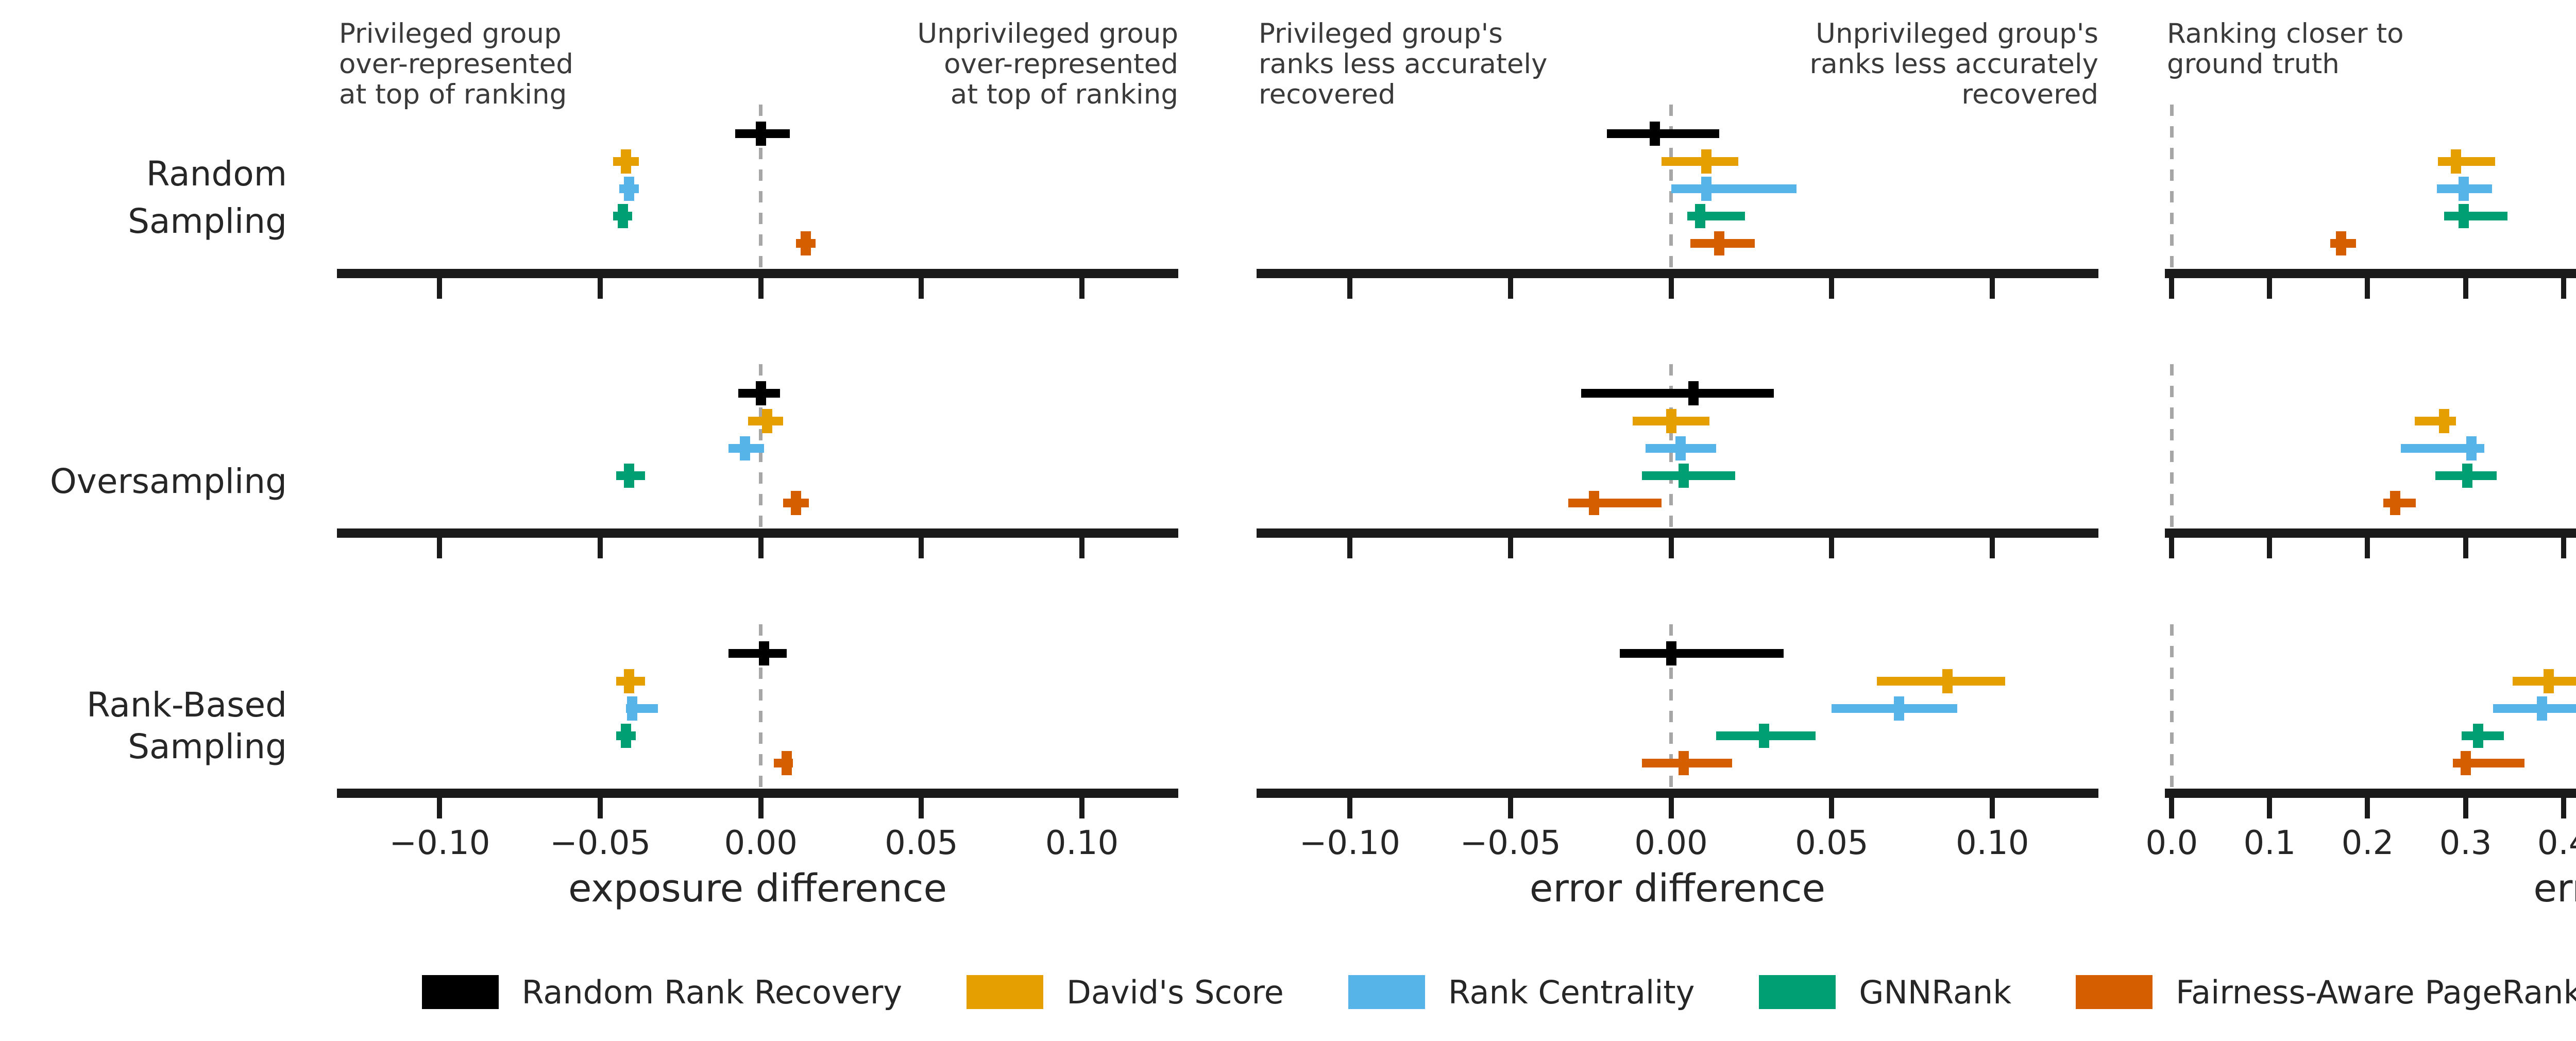 This screenshot has height=1041, width=2576. Describe the element at coordinates (2476, 64) in the screenshot. I see `annotation-right-col2: from ground truth` at that location.